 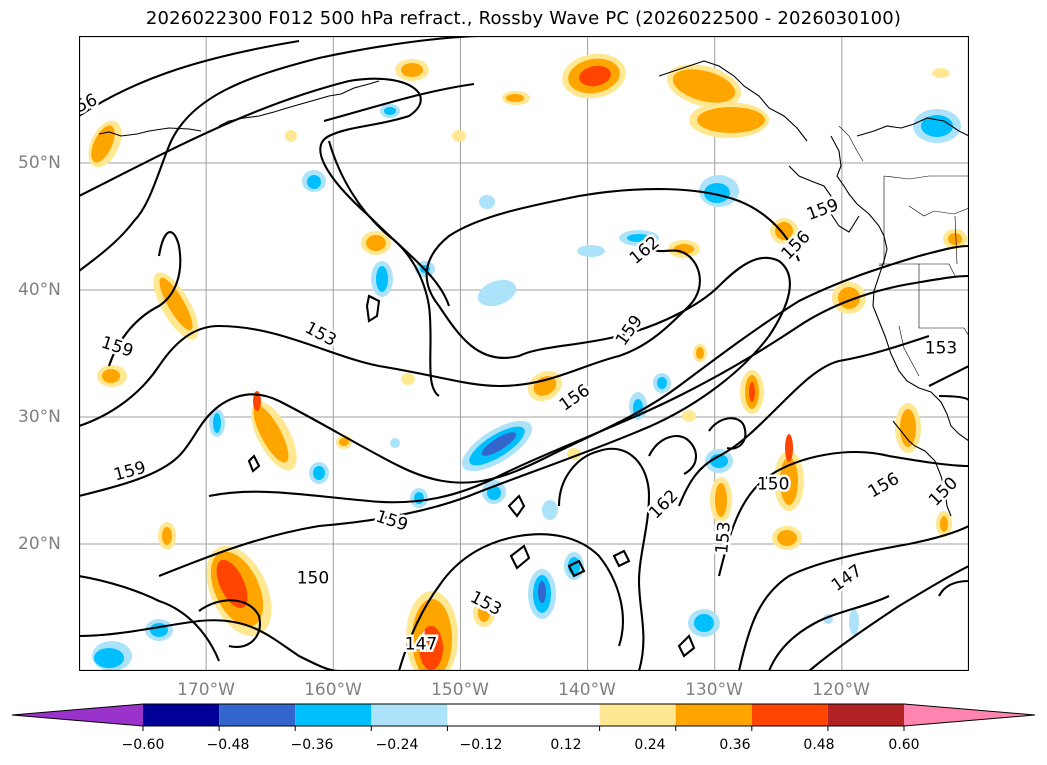 What do you see at coordinates (39, 290) in the screenshot?
I see `lat-label-40n: 40°N` at bounding box center [39, 290].